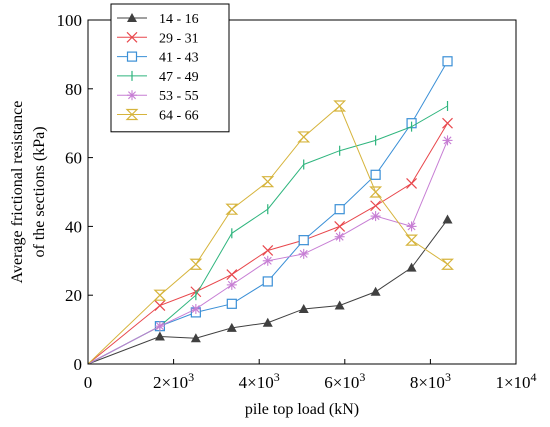 This screenshot has height=427, width=550. What do you see at coordinates (173, 381) in the screenshot?
I see `x-tick-label: 2×10³` at bounding box center [173, 381].